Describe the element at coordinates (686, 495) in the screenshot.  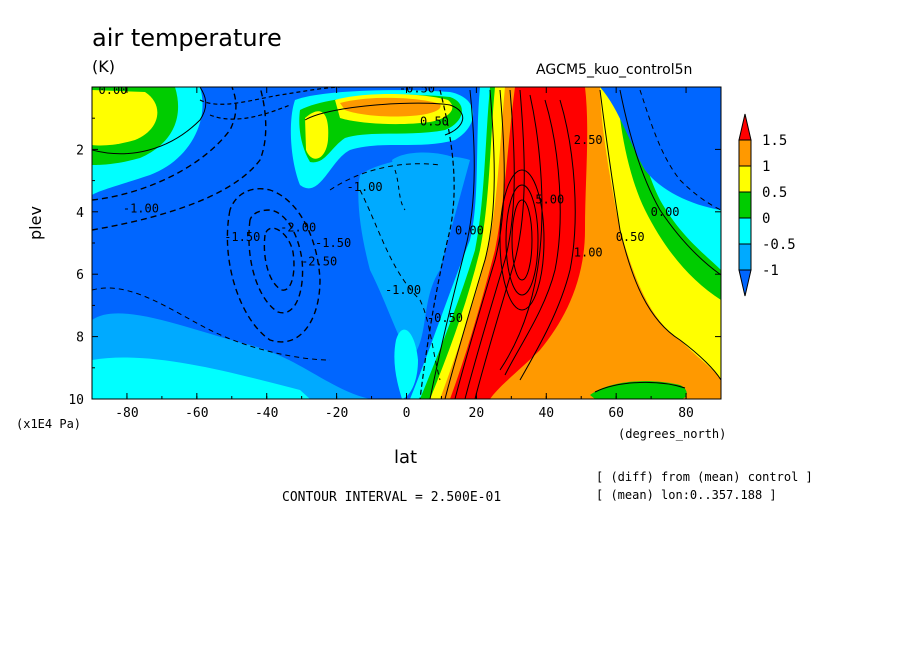
I see `lon-mean-note: [ (mean) lon:0..357.188 ]` at that location.